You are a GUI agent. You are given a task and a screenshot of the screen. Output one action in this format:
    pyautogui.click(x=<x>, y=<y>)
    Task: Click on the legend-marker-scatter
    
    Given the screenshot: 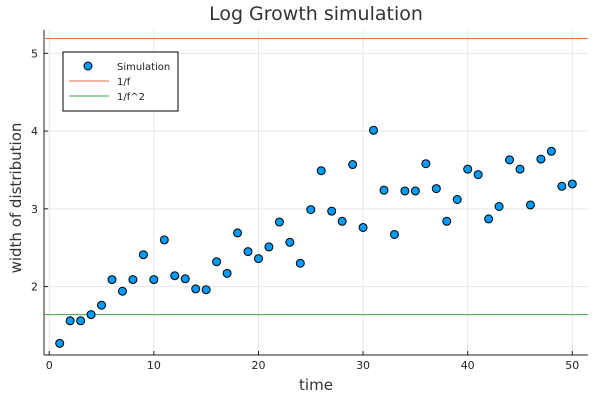 What is the action you would take?
    pyautogui.click(x=88, y=66)
    